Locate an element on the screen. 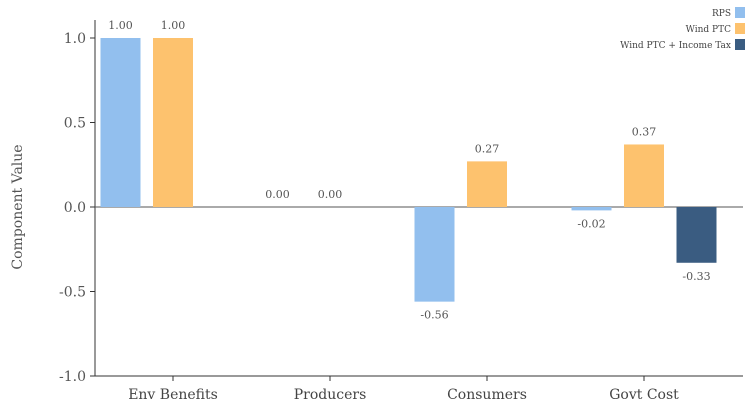 Image resolution: width=745 pixels, height=405 pixels. data-label: -0.02 is located at coordinates (591, 223).